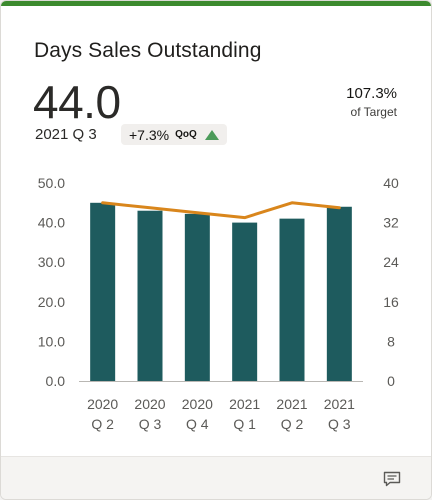  Describe the element at coordinates (56, 381) in the screenshot. I see `y-left-tick-label: 0.0` at that location.